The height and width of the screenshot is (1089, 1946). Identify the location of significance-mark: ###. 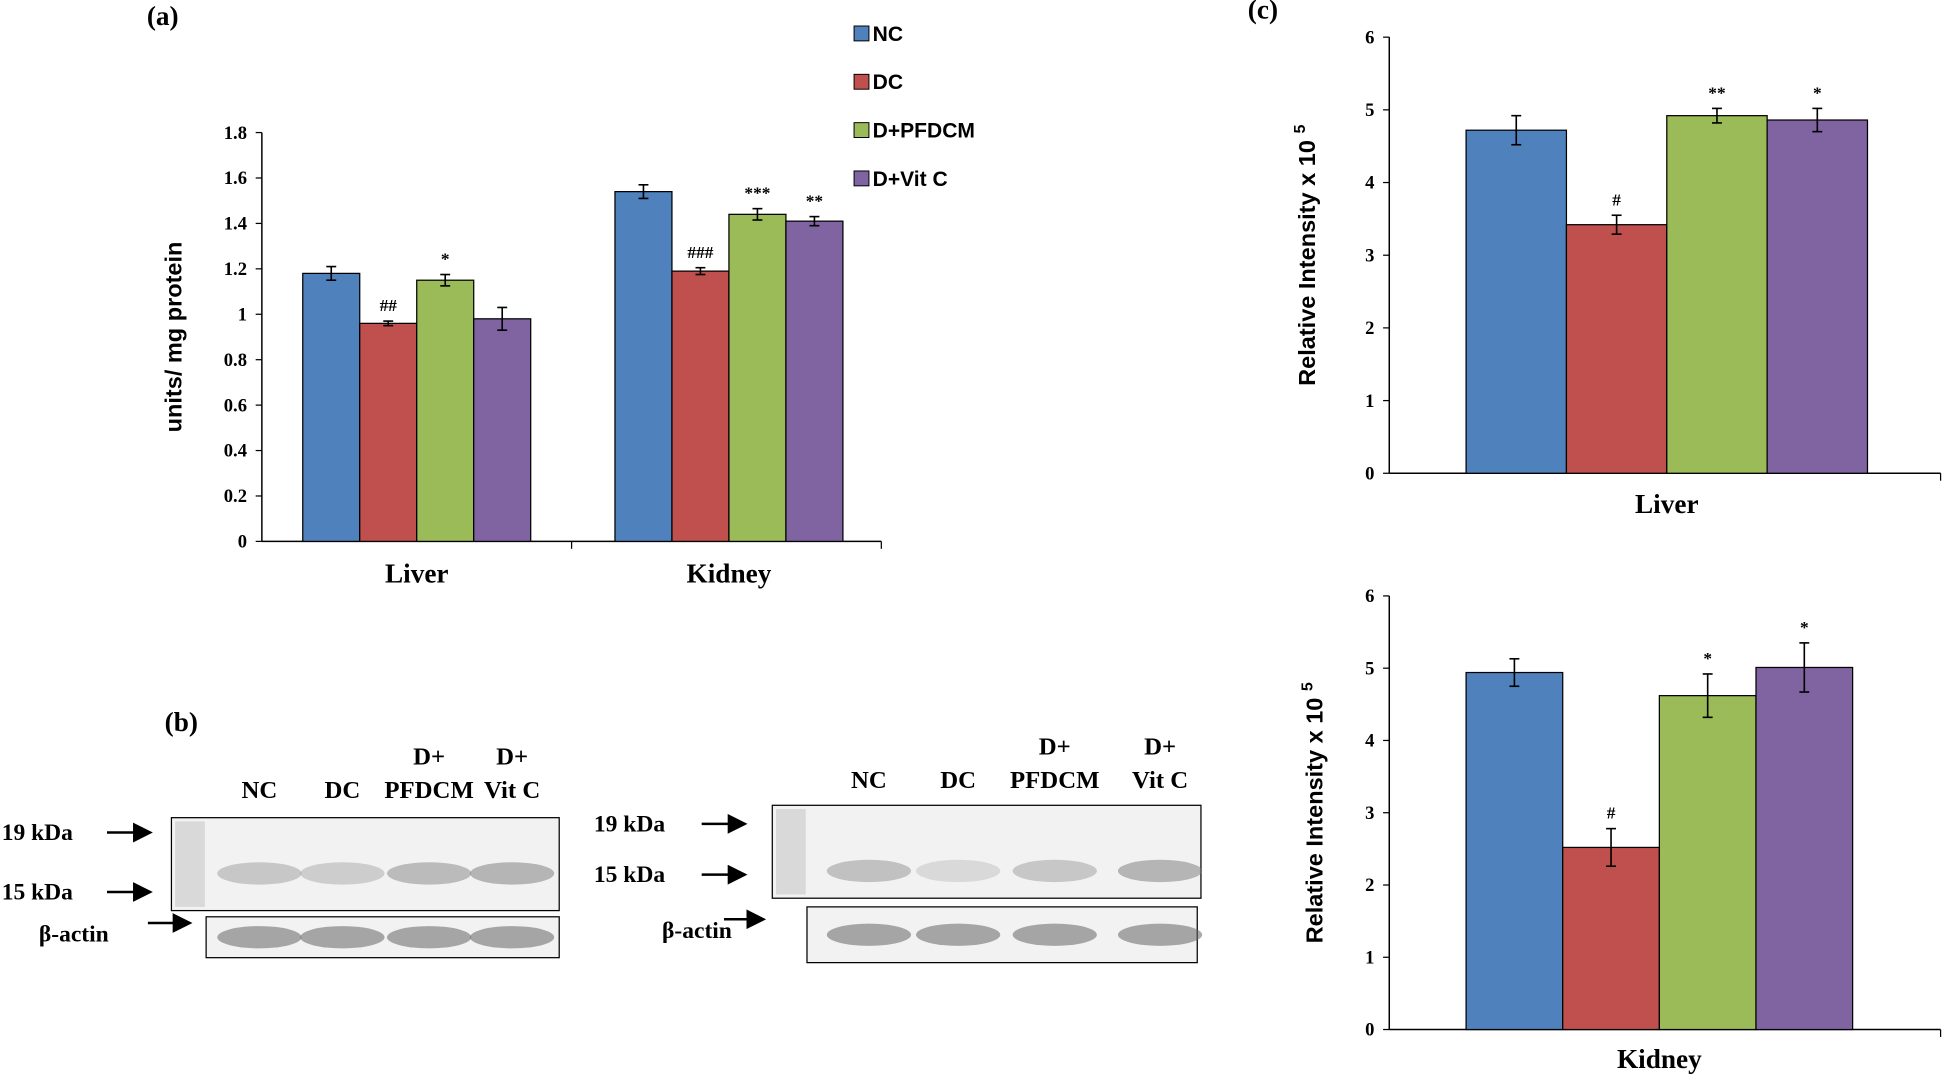
(700, 252).